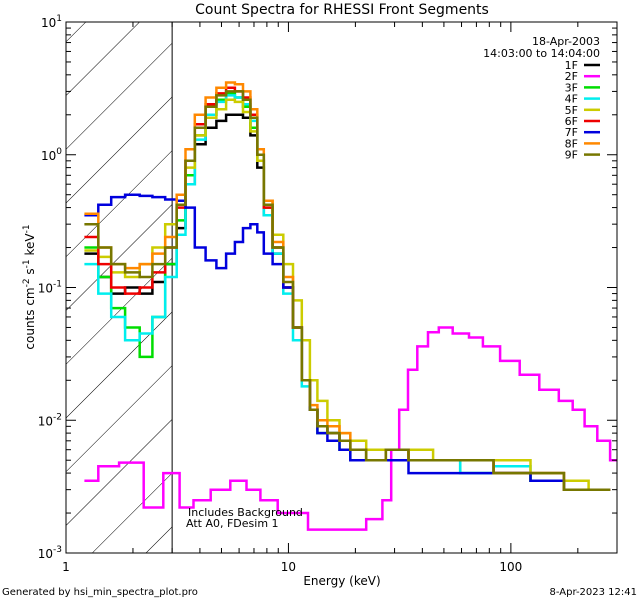 The height and width of the screenshot is (605, 640). What do you see at coordinates (571, 143) in the screenshot?
I see `legend-label-8F: 8F` at bounding box center [571, 143].